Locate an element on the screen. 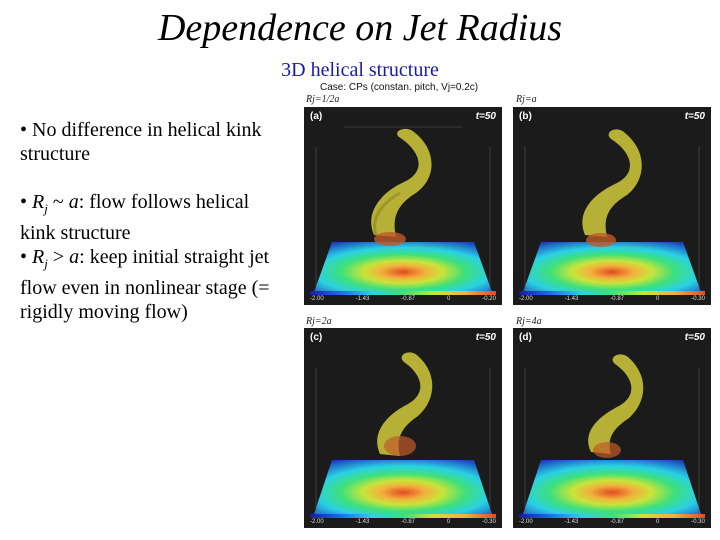 The height and width of the screenshot is (540, 720). panel-letter: (b) is located at coordinates (525, 116).